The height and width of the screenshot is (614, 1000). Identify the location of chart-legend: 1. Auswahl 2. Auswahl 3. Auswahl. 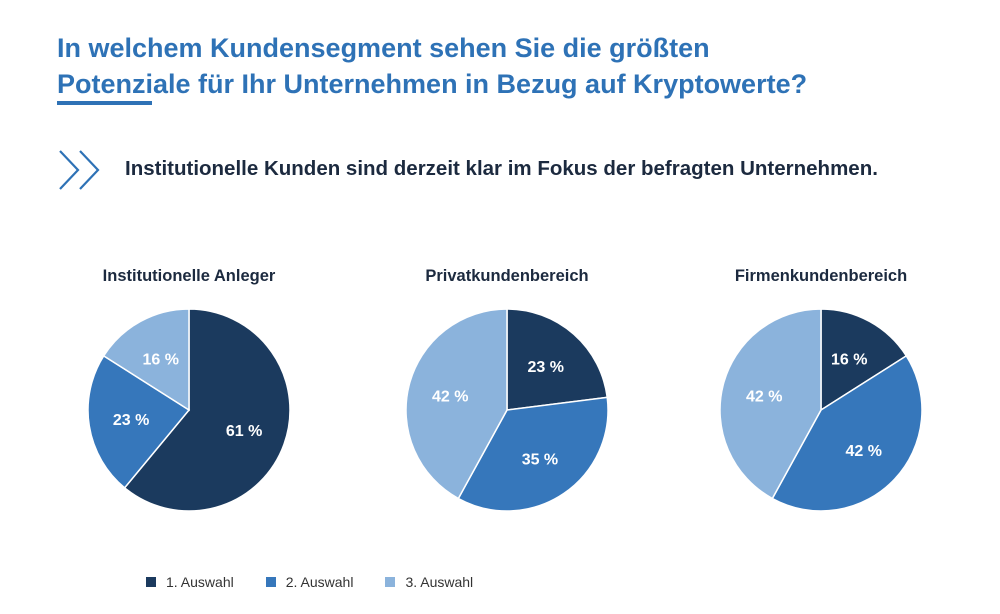
(309, 582).